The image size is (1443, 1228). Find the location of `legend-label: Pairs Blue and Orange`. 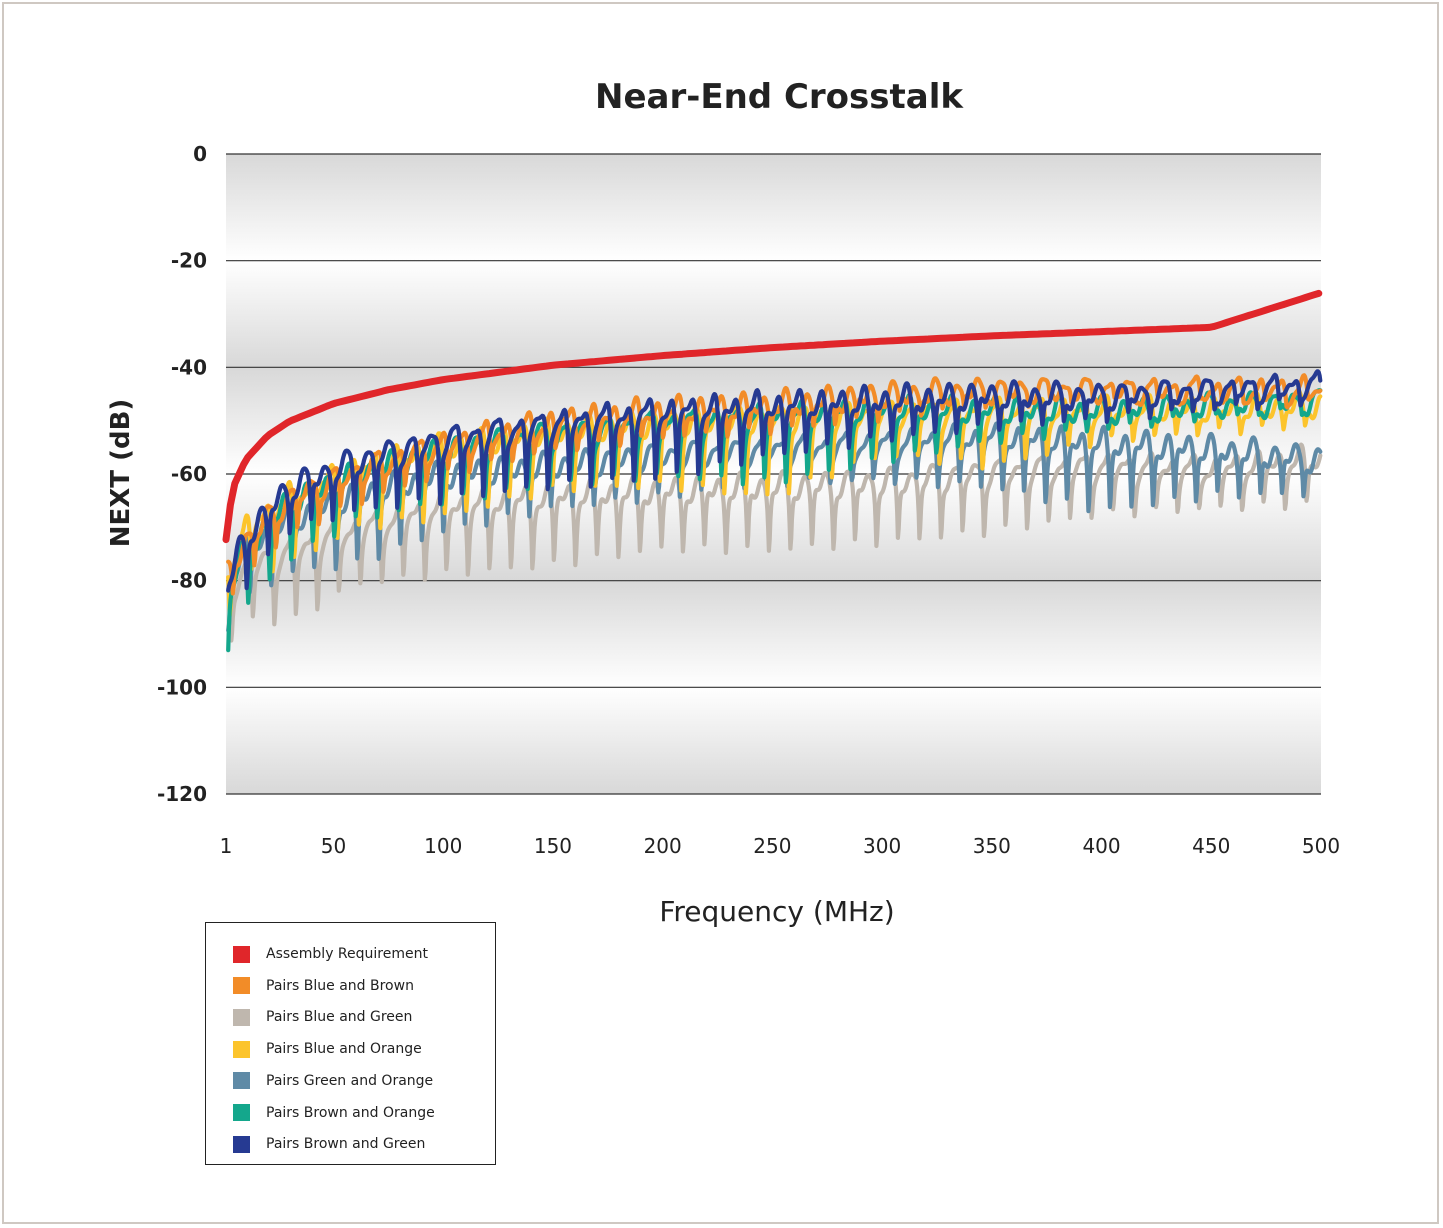

legend-label: Pairs Blue and Orange is located at coordinates (344, 1049).